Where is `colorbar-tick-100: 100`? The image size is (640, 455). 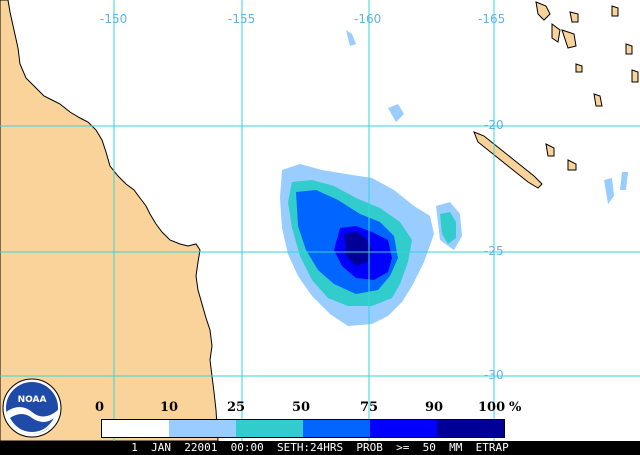
colorbar-tick-100: 100 is located at coordinates (492, 407).